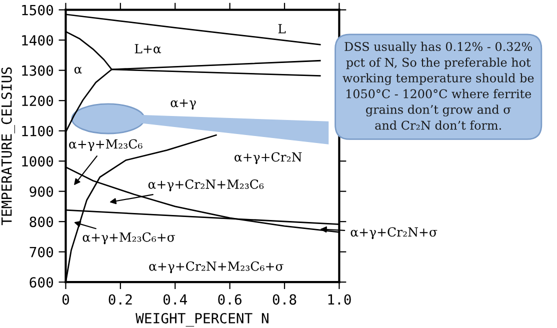 The height and width of the screenshot is (328, 557). What do you see at coordinates (148, 49) in the screenshot?
I see `annotation: L+α` at bounding box center [148, 49].